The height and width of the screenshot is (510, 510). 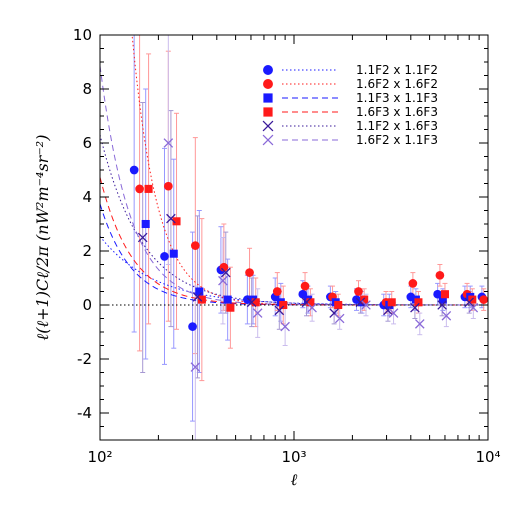 What do you see at coordinates (87, 251) in the screenshot?
I see `y-tick-label: 2` at bounding box center [87, 251].